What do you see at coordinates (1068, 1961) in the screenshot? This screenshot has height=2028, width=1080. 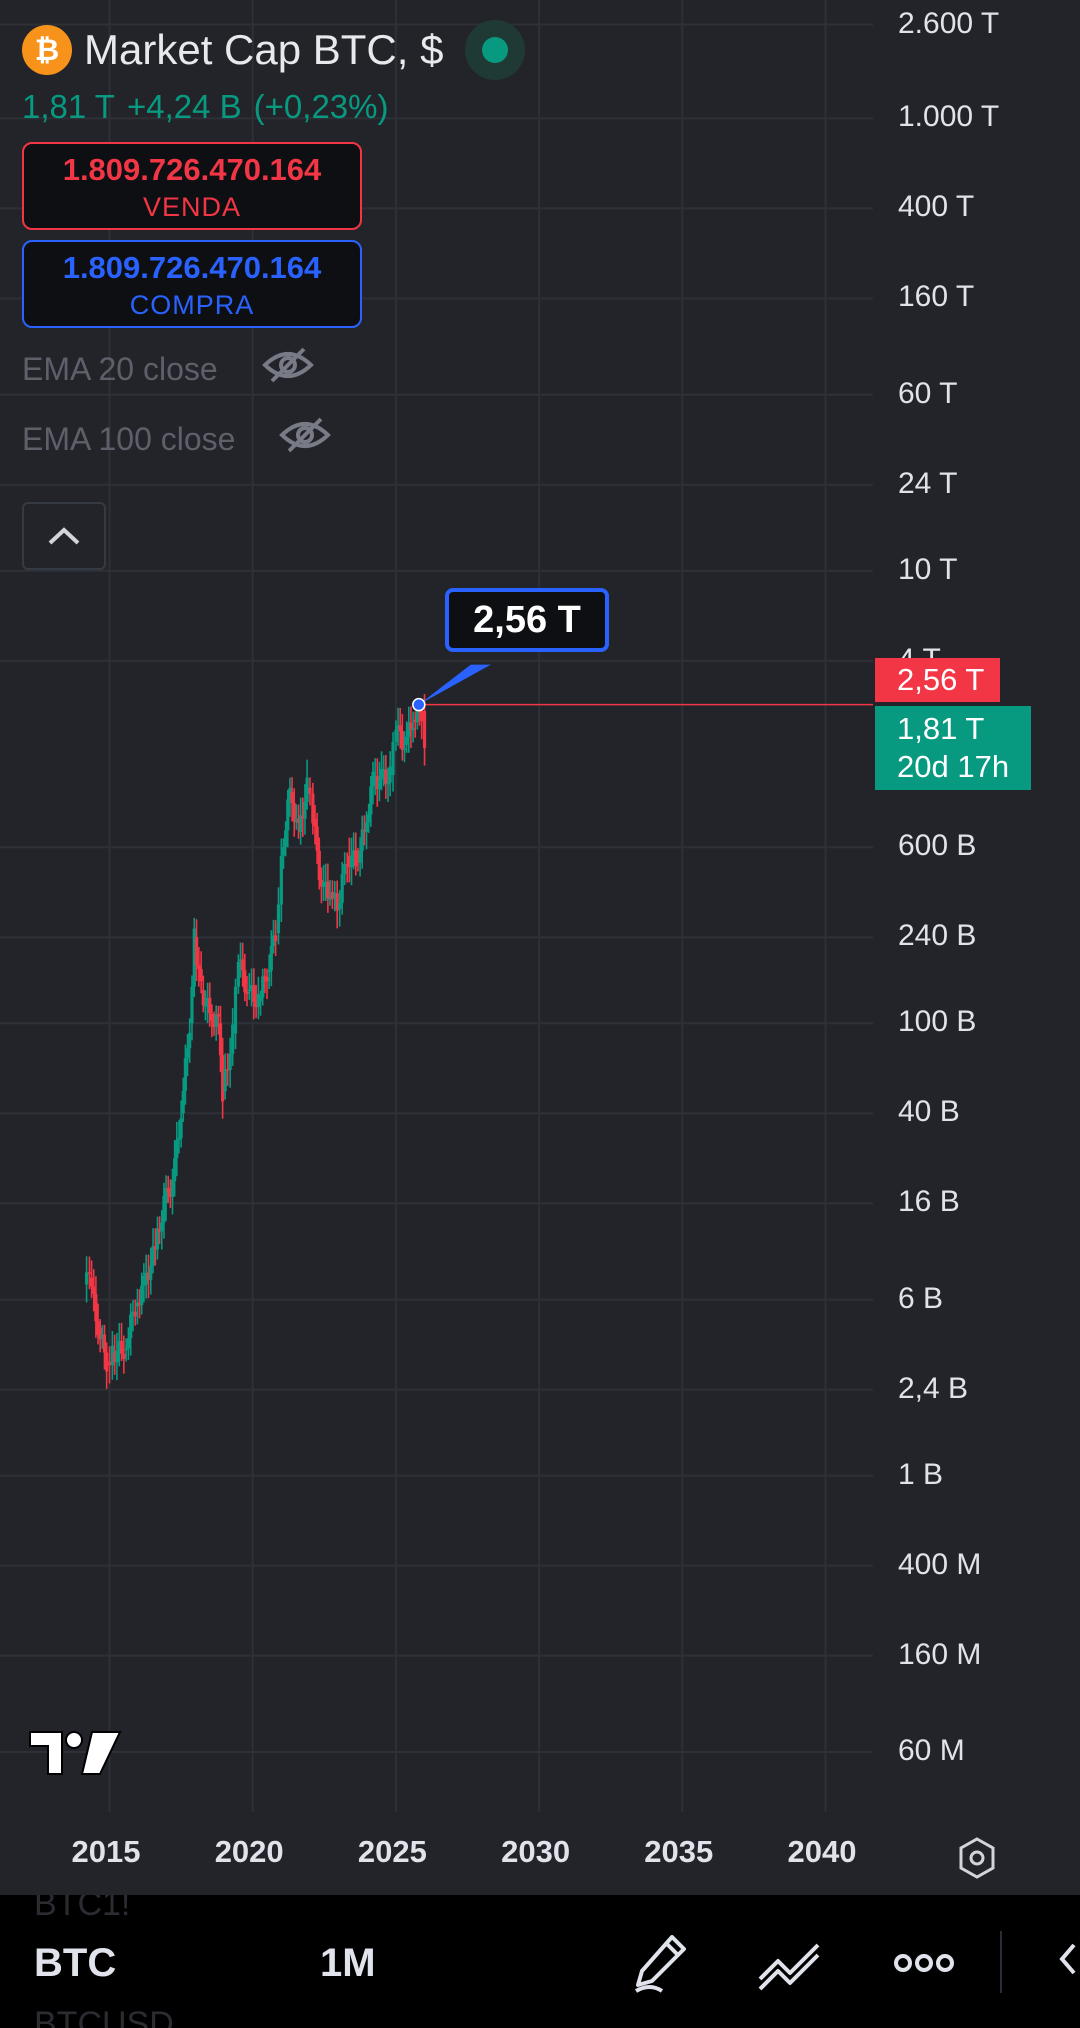 I see `chevron-left-icon` at bounding box center [1068, 1961].